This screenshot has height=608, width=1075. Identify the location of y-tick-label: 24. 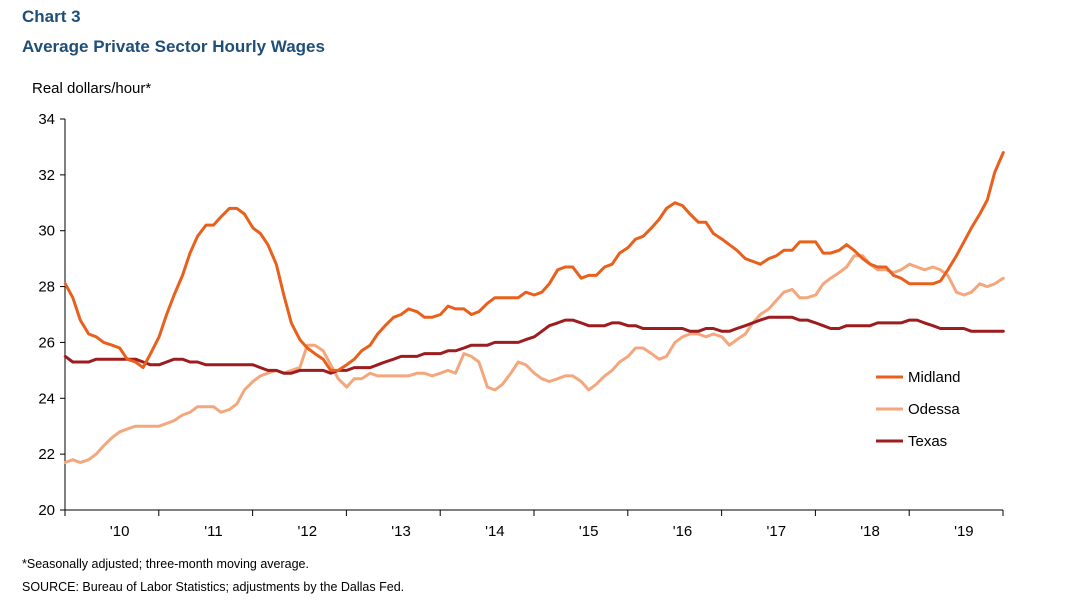
(46, 398).